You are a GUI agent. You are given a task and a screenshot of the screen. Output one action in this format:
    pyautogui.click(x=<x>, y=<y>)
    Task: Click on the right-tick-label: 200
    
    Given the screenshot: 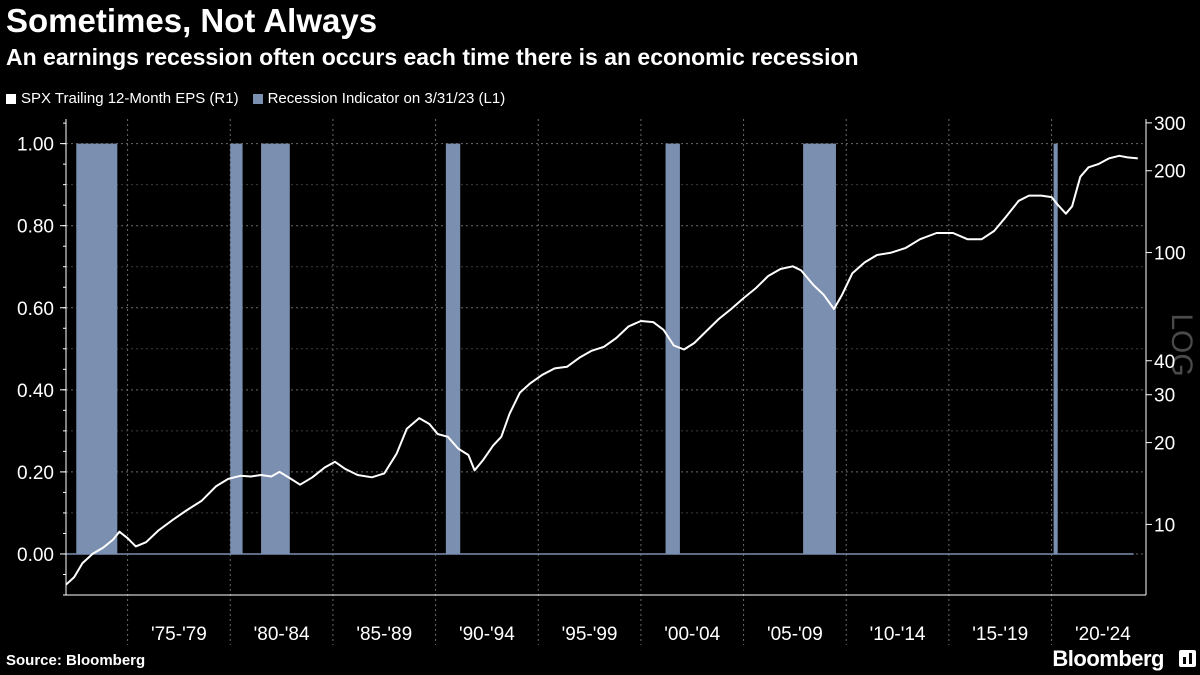 What is the action you would take?
    pyautogui.click(x=1170, y=172)
    